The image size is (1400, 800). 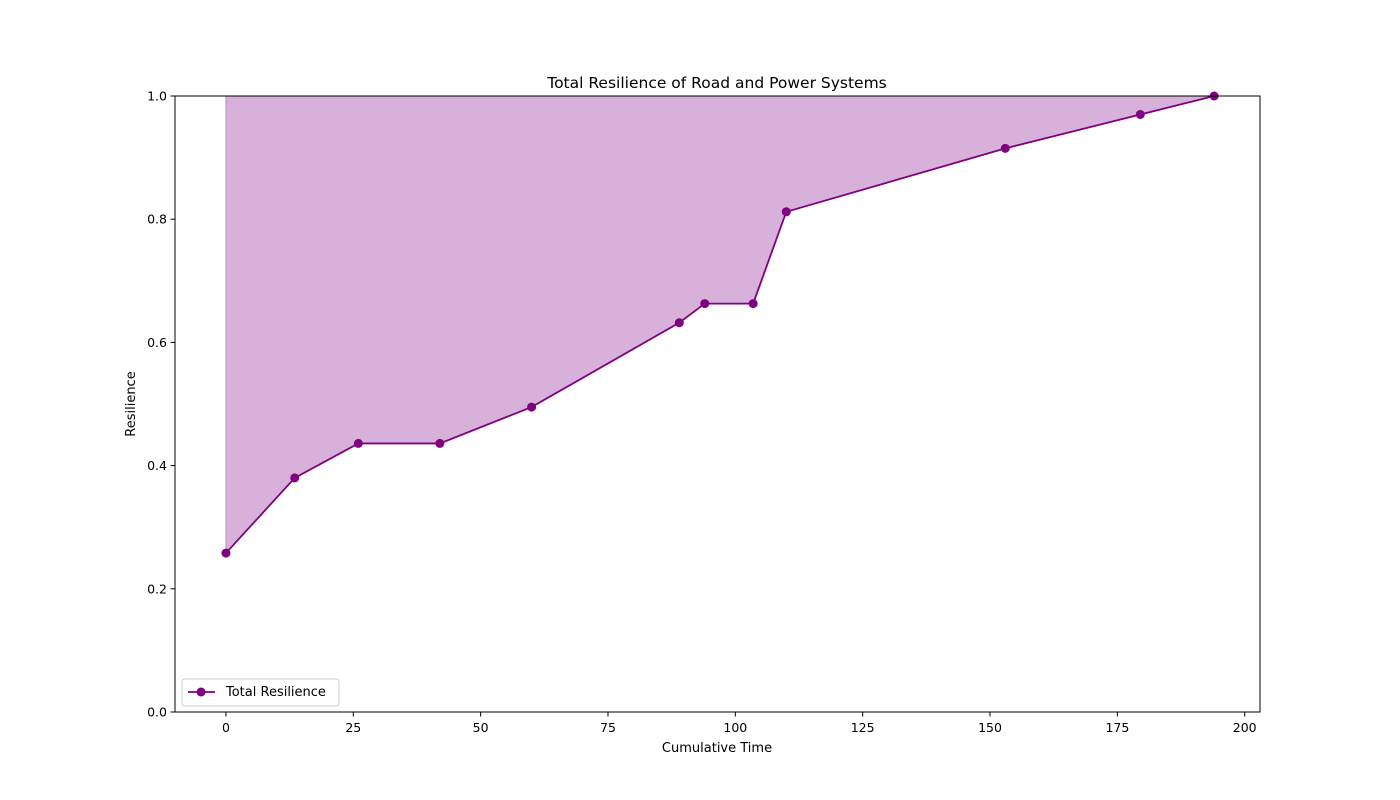 What do you see at coordinates (275, 692) in the screenshot?
I see `legend-entry-total-resilience: Total Resilience` at bounding box center [275, 692].